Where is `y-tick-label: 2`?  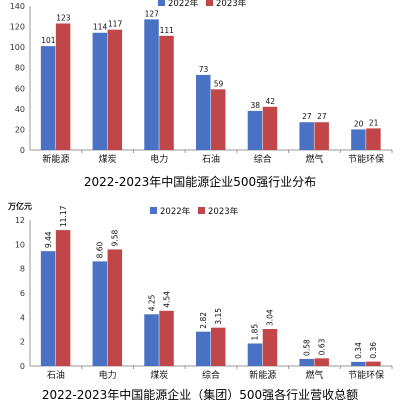 y-tick-label: 2 is located at coordinates (22, 342).